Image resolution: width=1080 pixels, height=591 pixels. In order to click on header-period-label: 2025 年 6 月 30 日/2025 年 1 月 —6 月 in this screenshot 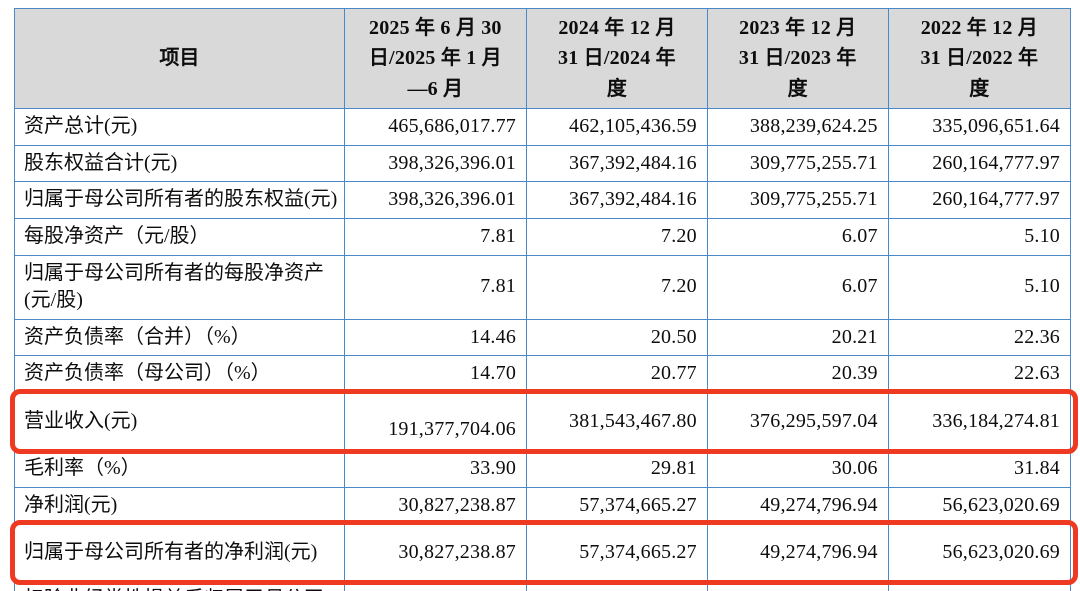, I will do `click(435, 58)`.